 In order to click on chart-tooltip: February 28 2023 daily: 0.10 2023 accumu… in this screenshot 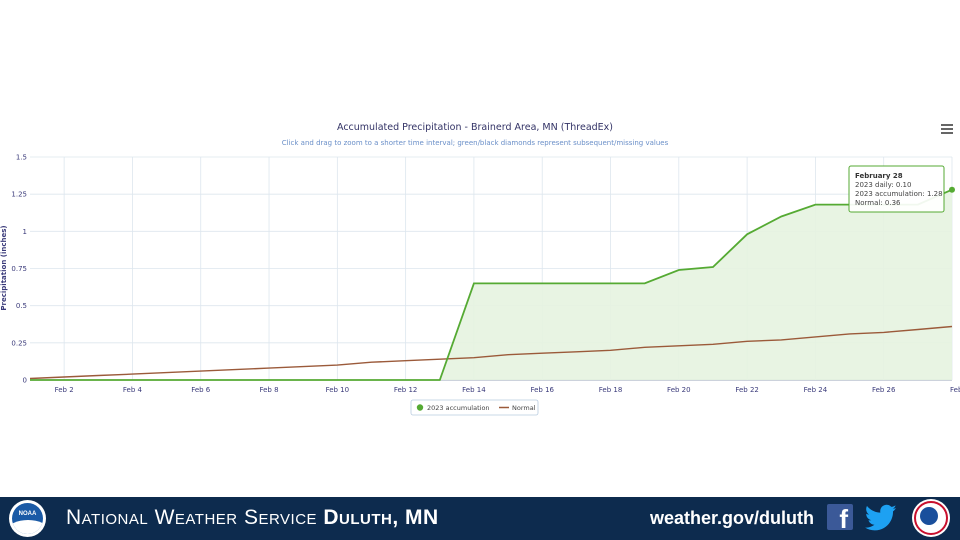, I will do `click(896, 189)`.